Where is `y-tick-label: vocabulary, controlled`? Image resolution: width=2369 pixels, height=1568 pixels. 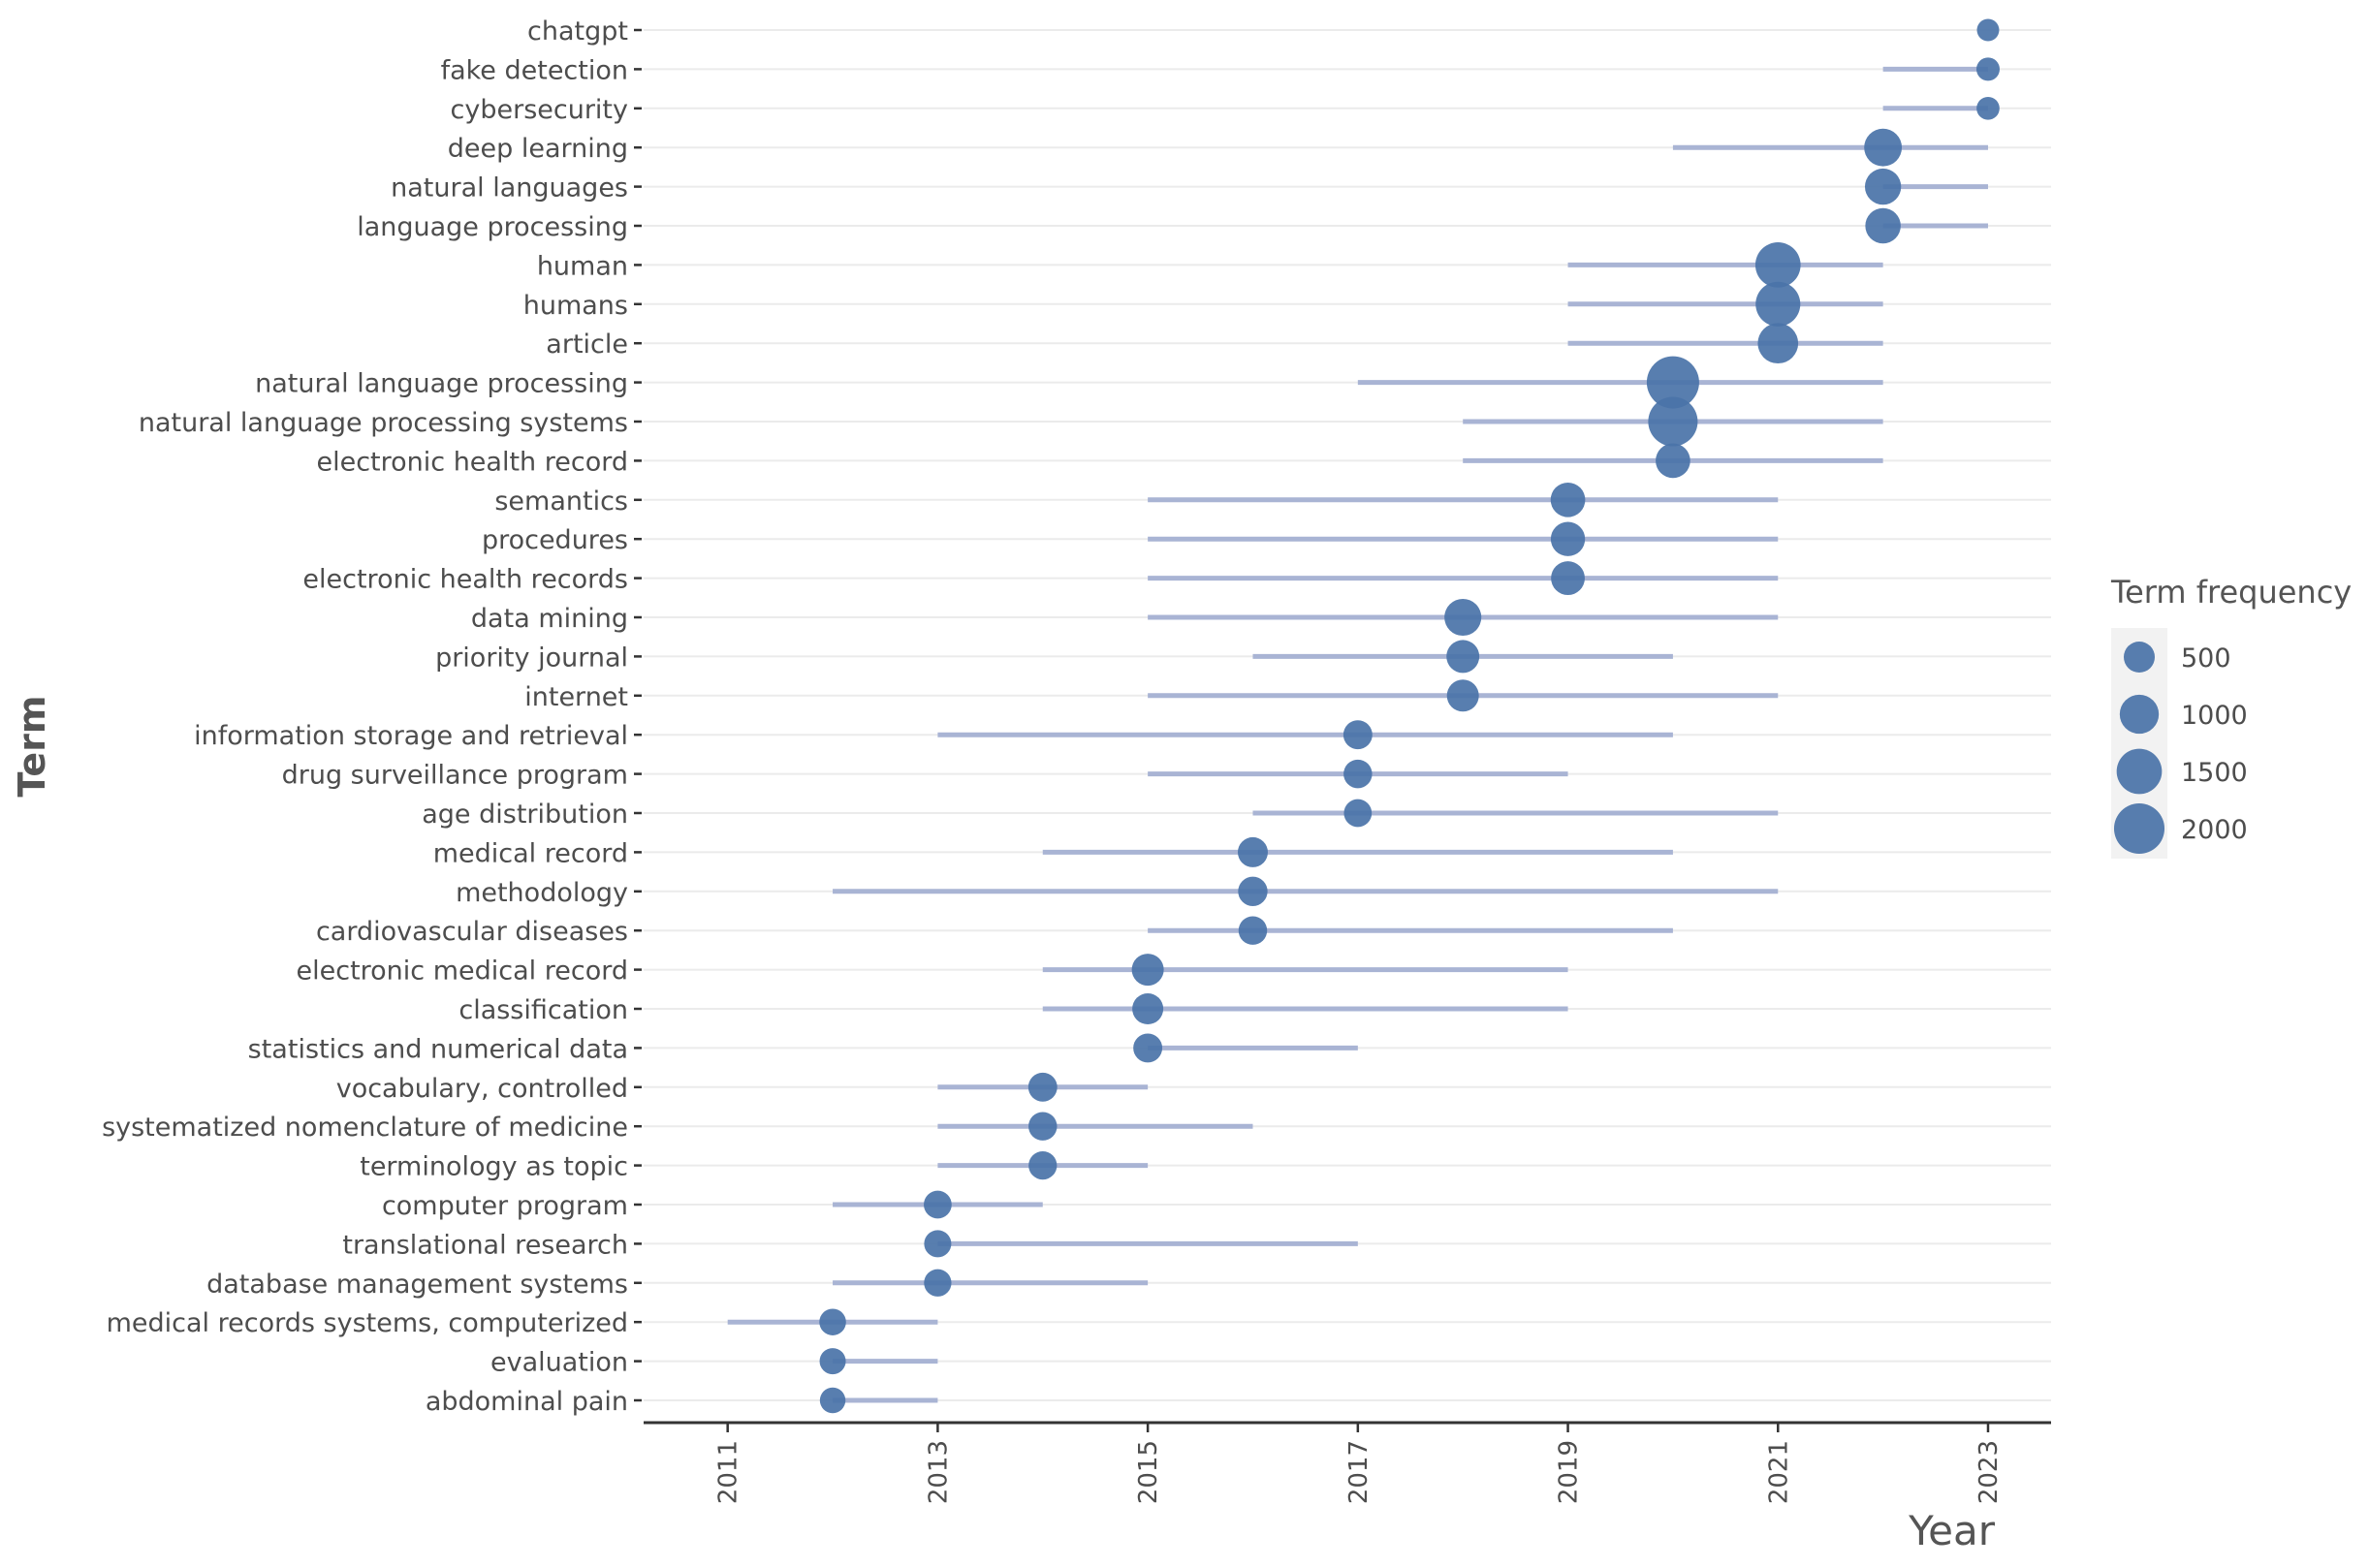 y-tick-label: vocabulary, controlled is located at coordinates (482, 1089).